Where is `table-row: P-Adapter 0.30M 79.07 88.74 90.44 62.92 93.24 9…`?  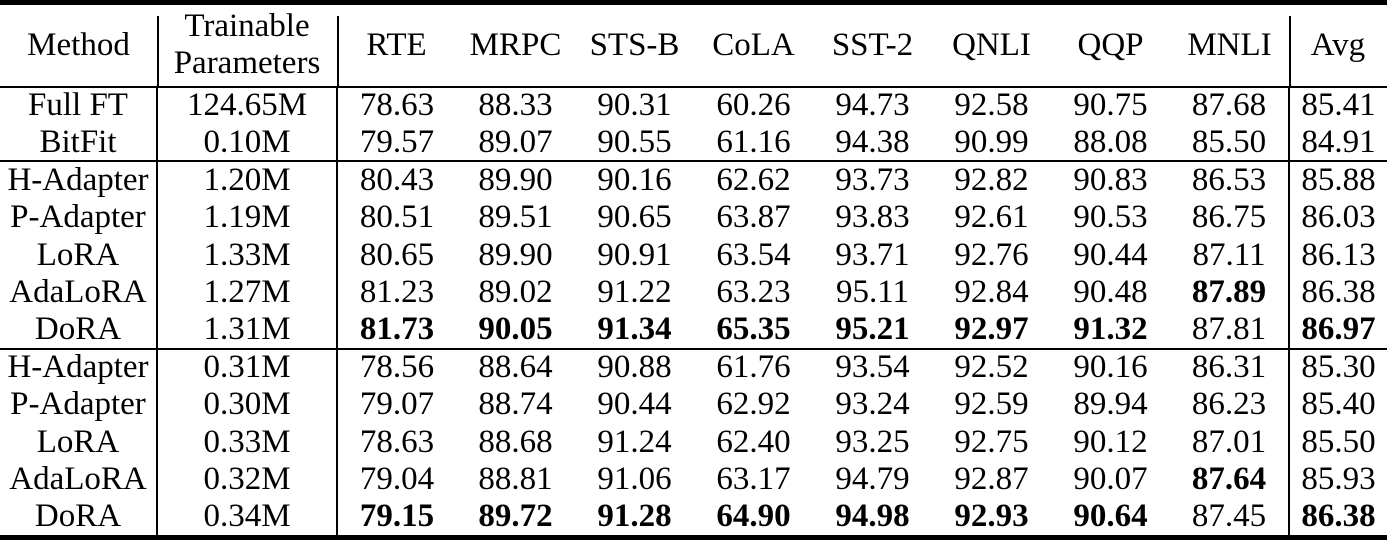 table-row: P-Adapter 0.30M 79.07 88.74 90.44 62.92 93.24 9… is located at coordinates (693, 405).